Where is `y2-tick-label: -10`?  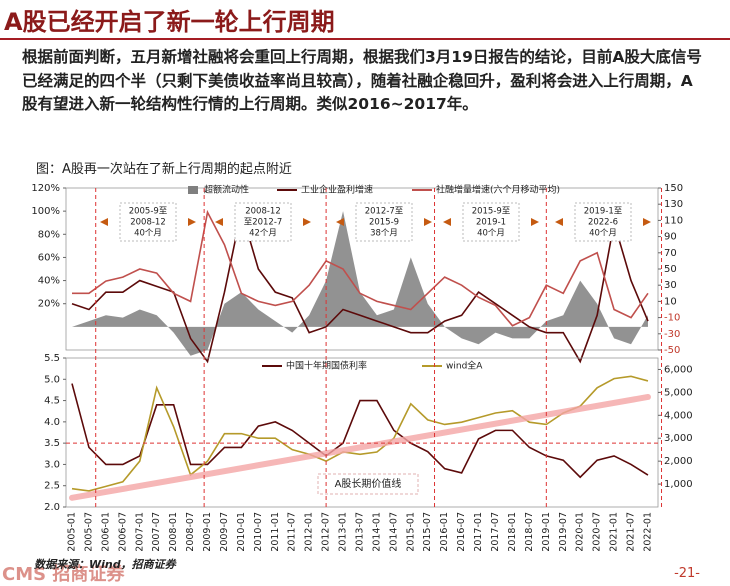 y2-tick-label: -10 is located at coordinates (672, 318).